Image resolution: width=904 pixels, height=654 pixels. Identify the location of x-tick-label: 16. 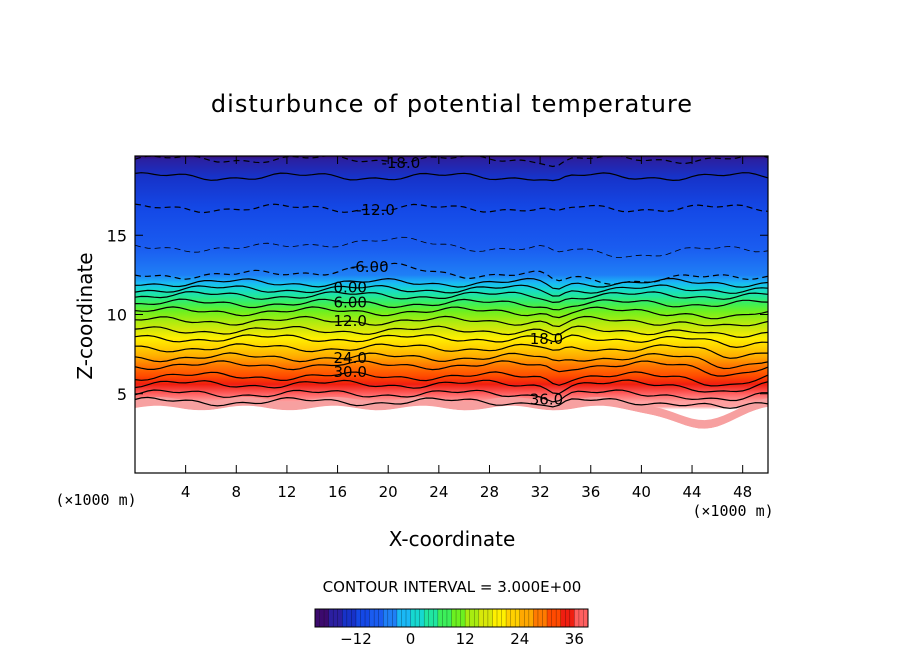
(337, 492).